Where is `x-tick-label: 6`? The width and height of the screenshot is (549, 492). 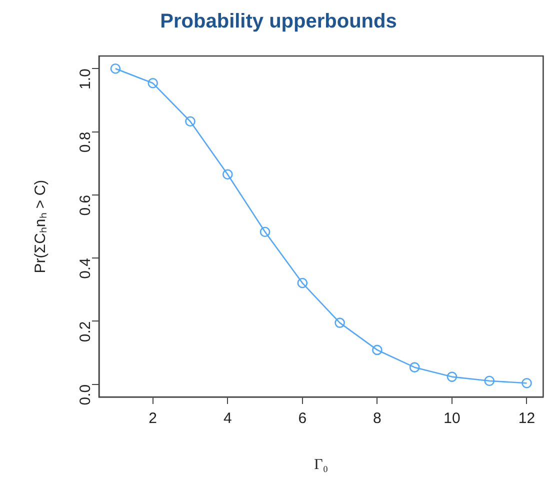
x-tick-label: 6 is located at coordinates (302, 419).